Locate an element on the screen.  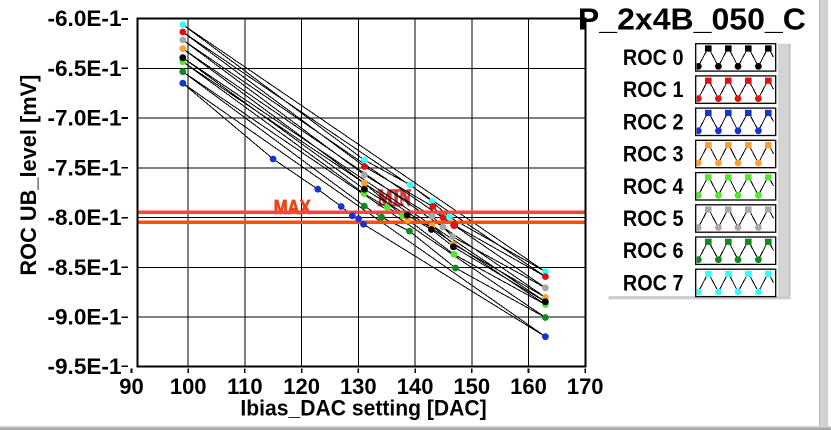
svg-text: 120 is located at coordinates (301, 386).